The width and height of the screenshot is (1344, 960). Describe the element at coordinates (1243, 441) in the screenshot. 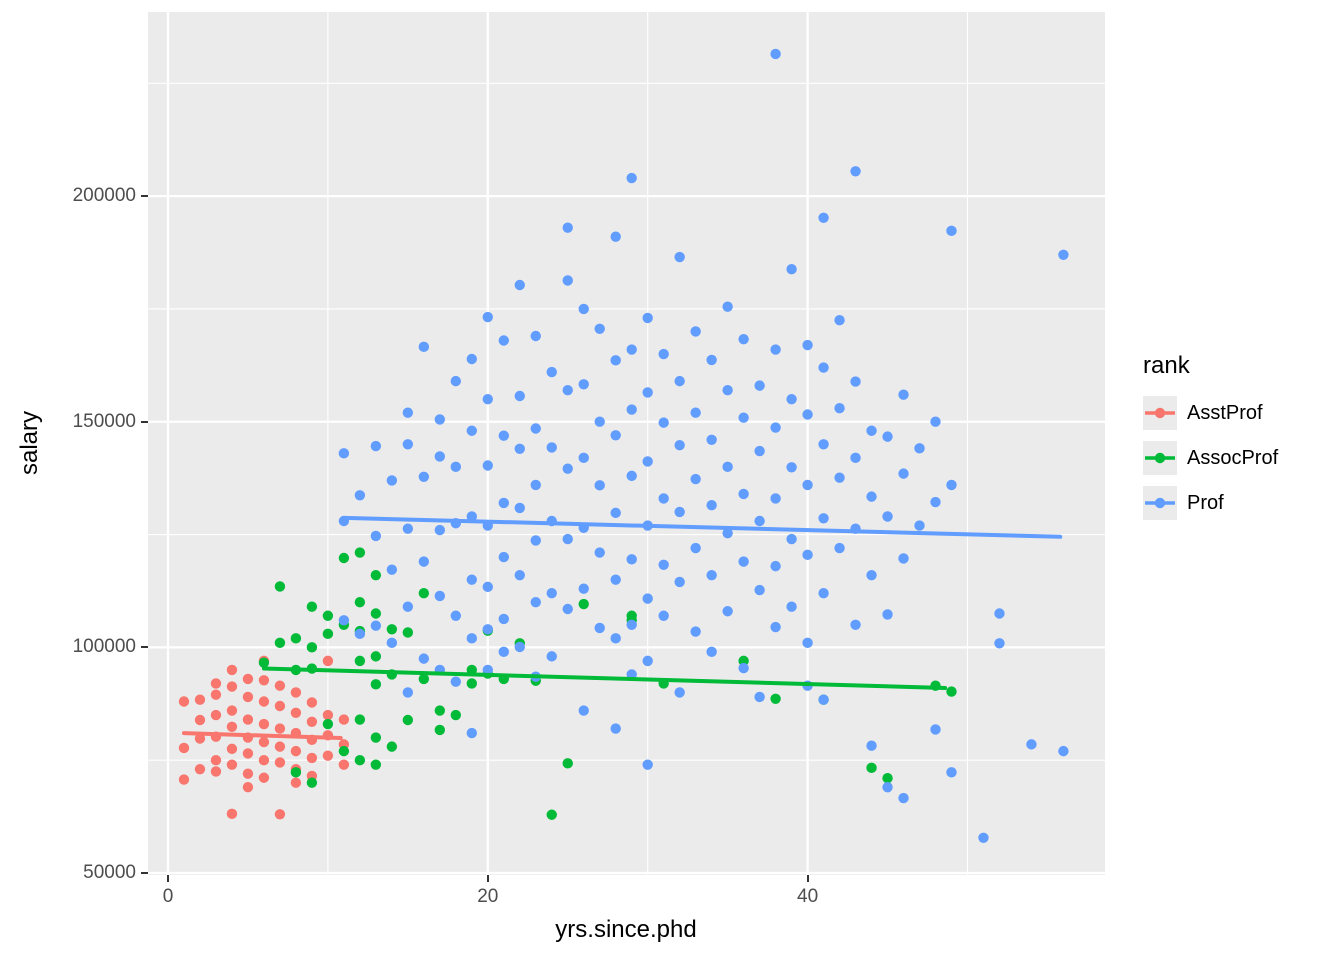

I see `legend: rank AsstProf AssocProf Prof` at that location.